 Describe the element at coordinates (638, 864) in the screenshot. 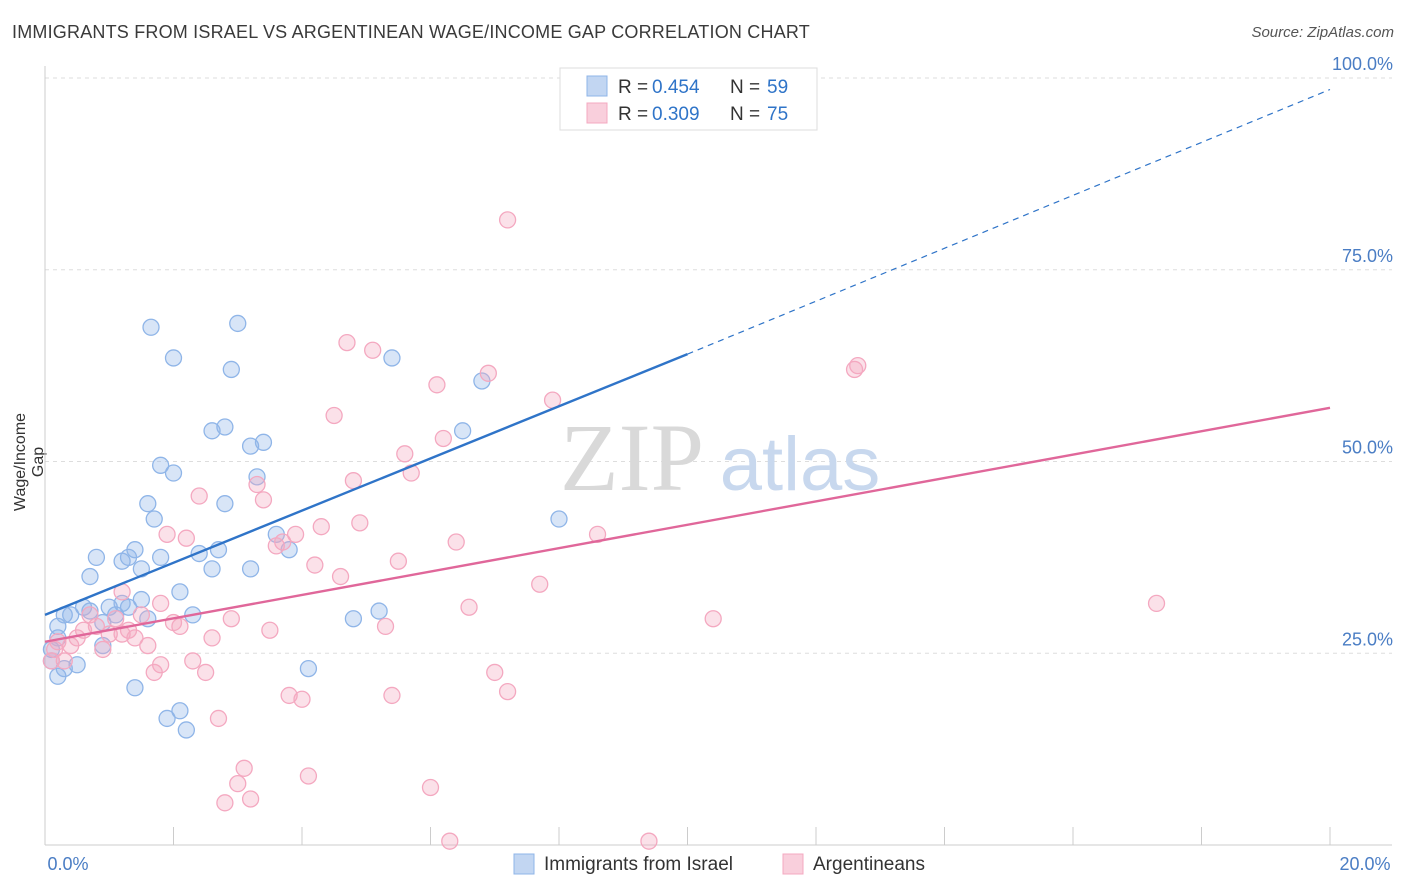

I see `series-legend-label: Immigrants from Israel` at that location.